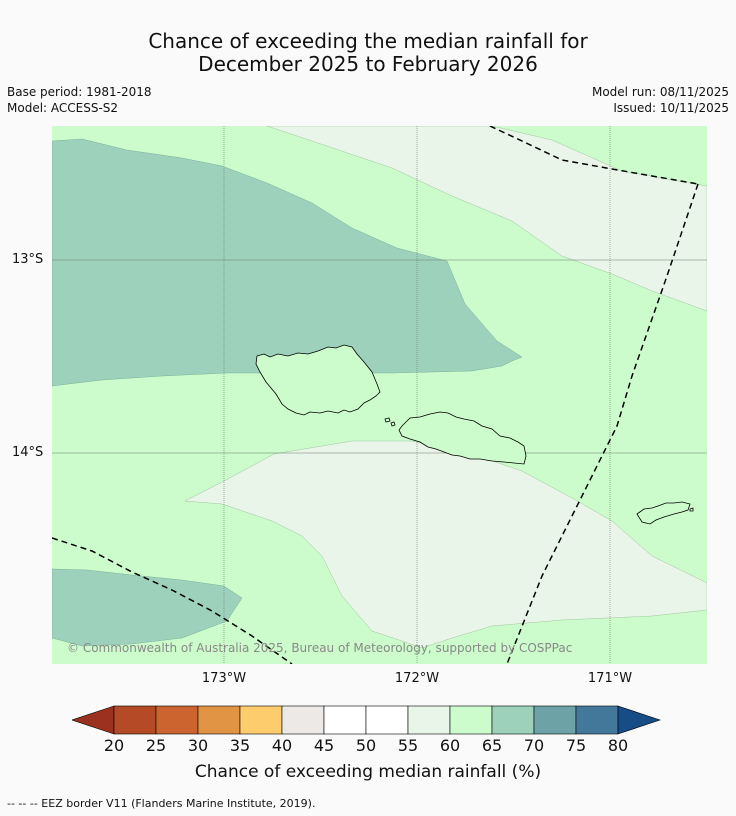 The image size is (736, 816). I want to click on title-line-2: December 2025 to February 2026, so click(368, 64).